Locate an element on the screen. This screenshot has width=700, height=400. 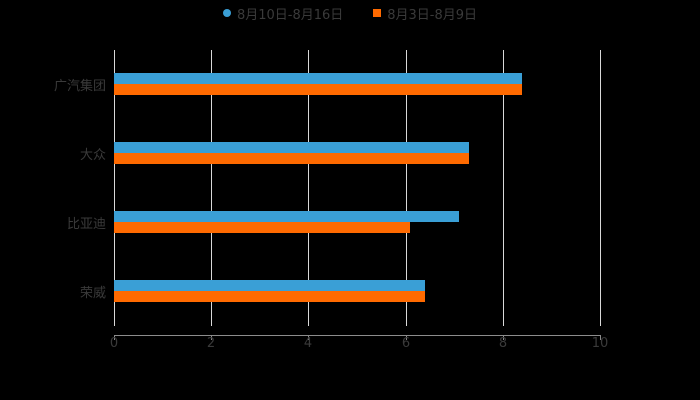
legend-label: 8月10日-8月16日 is located at coordinates (290, 15).